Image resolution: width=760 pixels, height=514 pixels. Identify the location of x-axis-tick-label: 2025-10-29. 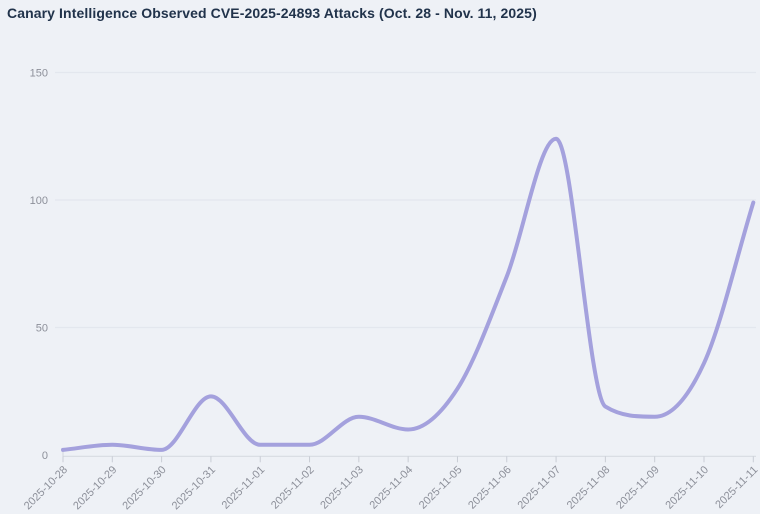
(95, 488).